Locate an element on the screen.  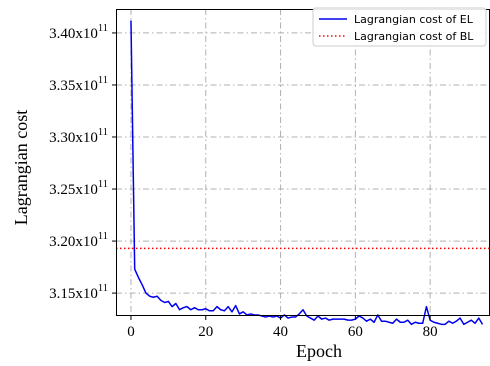
x-tick-label: 0 is located at coordinates (131, 332).